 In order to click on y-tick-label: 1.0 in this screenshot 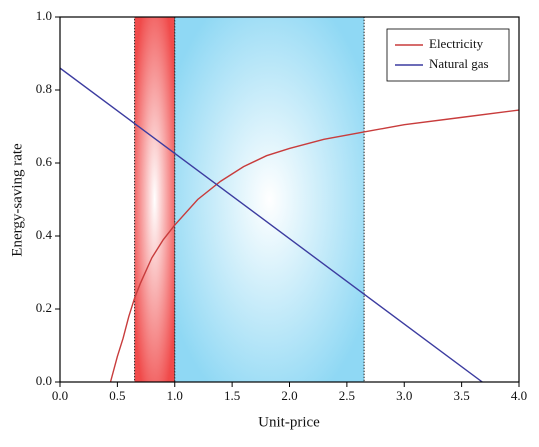, I will do `click(44, 15)`.